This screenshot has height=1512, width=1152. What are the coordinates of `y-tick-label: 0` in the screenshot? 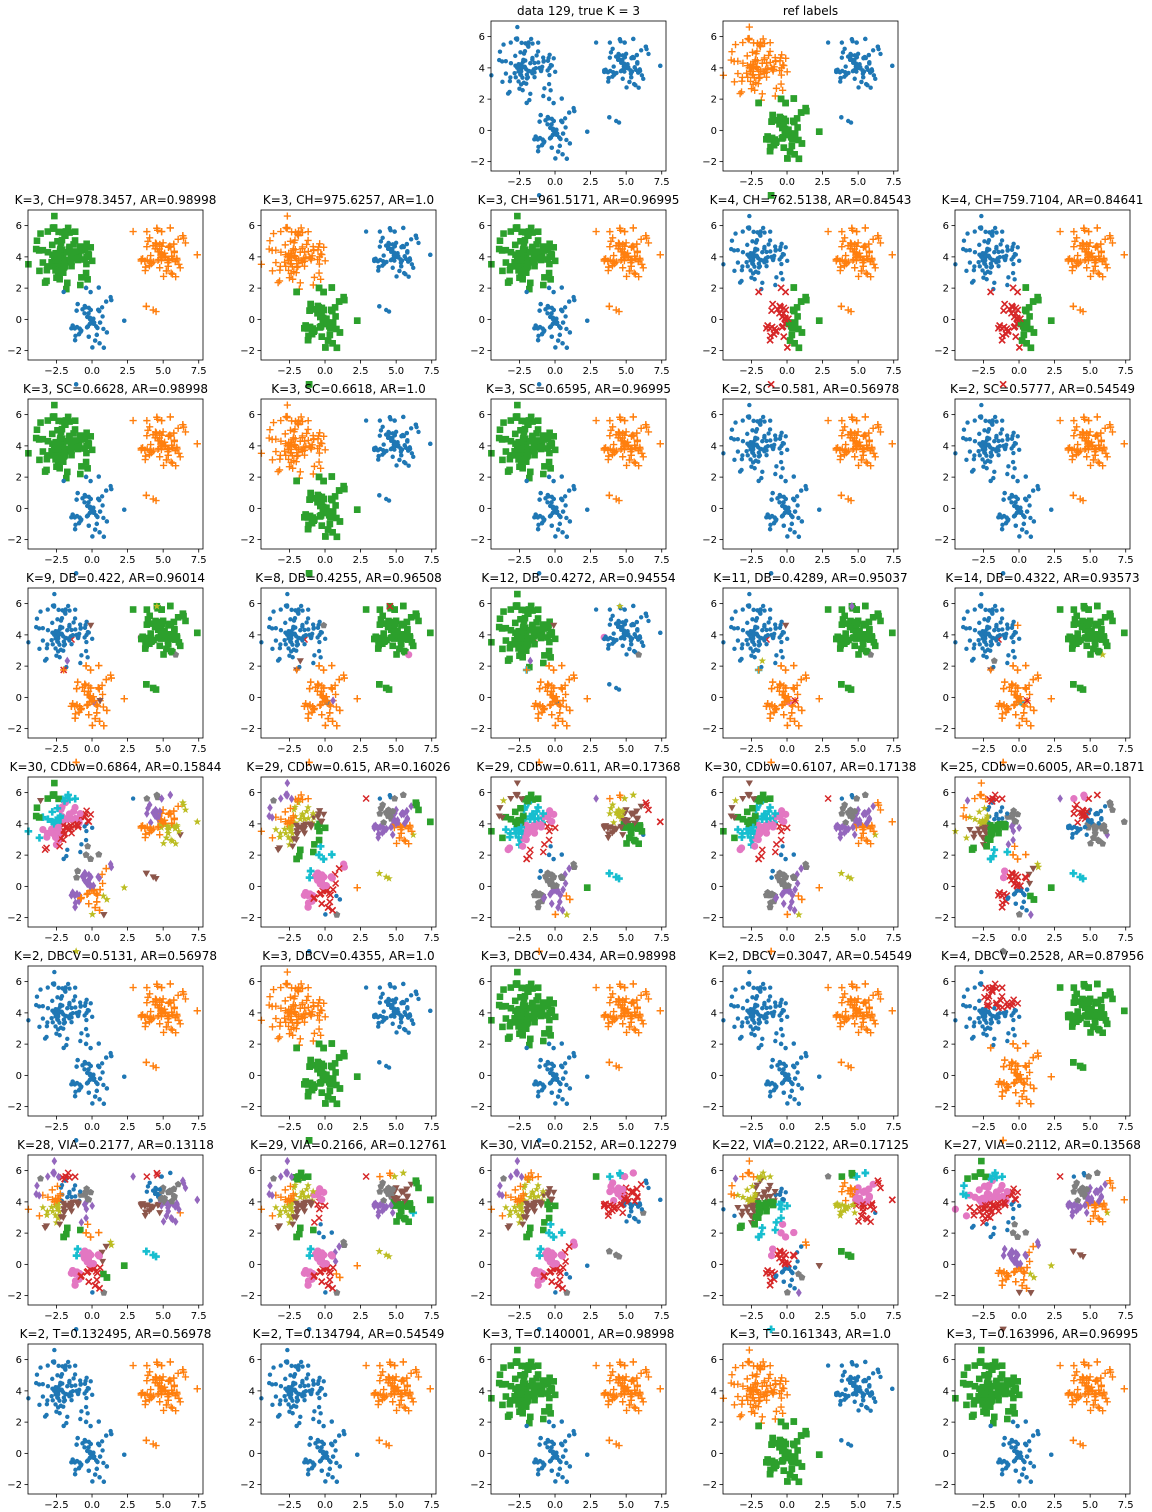 It's located at (482, 320).